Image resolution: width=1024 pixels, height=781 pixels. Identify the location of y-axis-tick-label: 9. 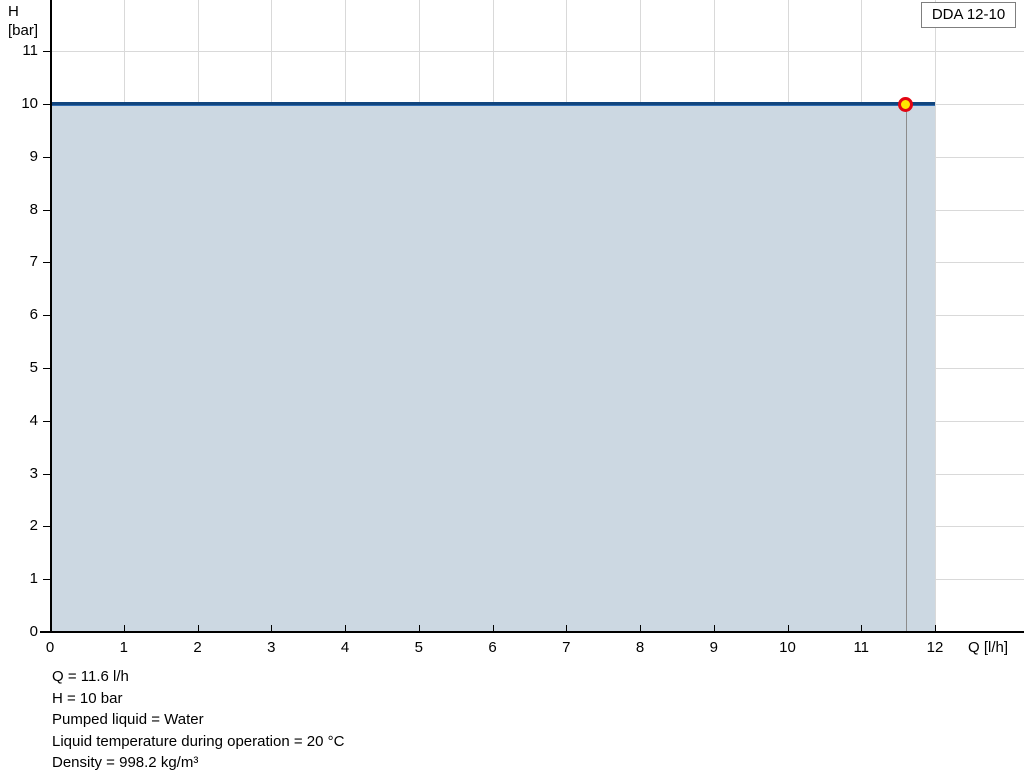
(33, 156).